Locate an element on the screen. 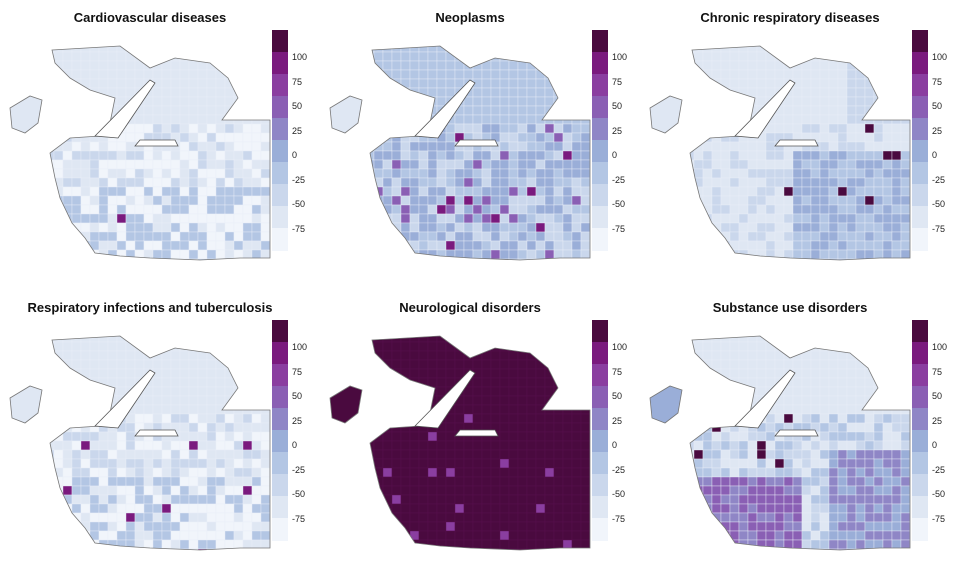 The height and width of the screenshot is (576, 960). census-tracts is located at coordinates (480, 443).